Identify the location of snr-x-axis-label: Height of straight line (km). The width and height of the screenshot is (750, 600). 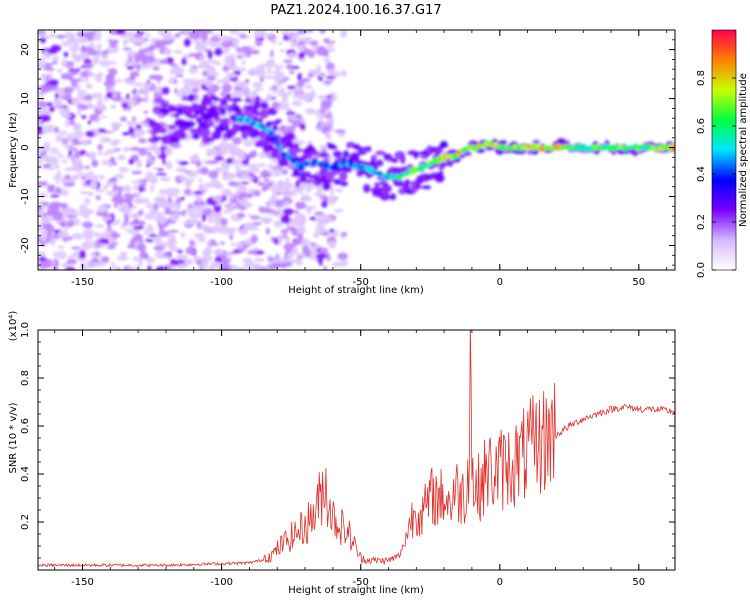
(356, 590).